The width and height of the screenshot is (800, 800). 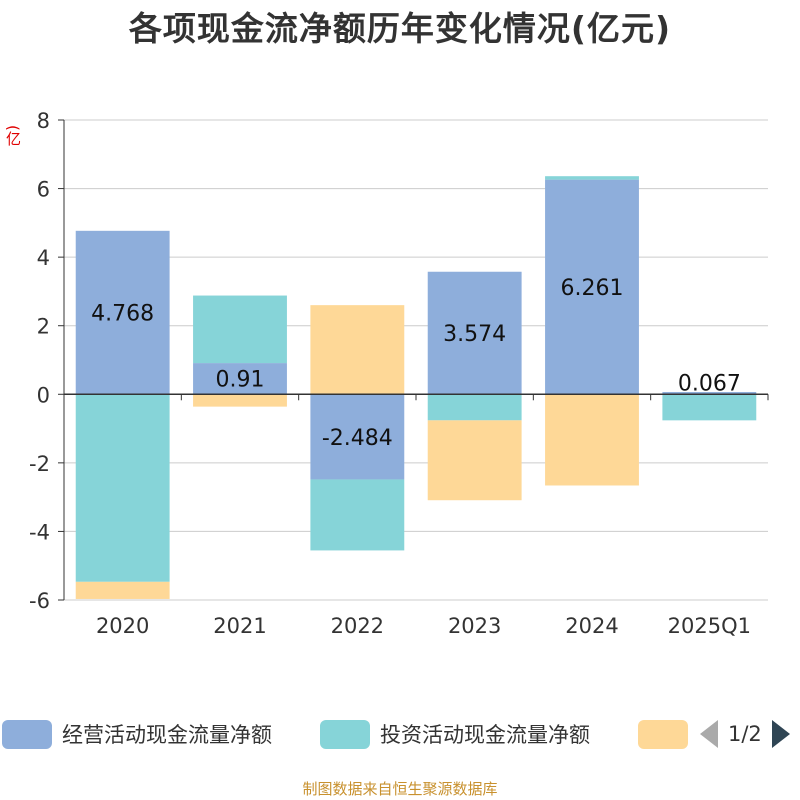 I want to click on bar-series1-2024, so click(x=592, y=178).